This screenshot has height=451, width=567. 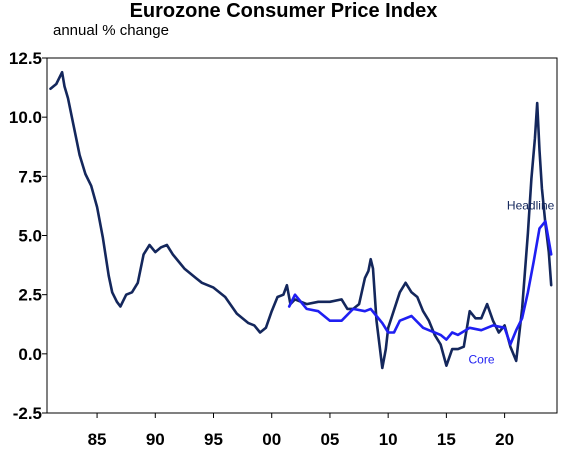 What do you see at coordinates (329, 439) in the screenshot?
I see `x-tick-label: 05` at bounding box center [329, 439].